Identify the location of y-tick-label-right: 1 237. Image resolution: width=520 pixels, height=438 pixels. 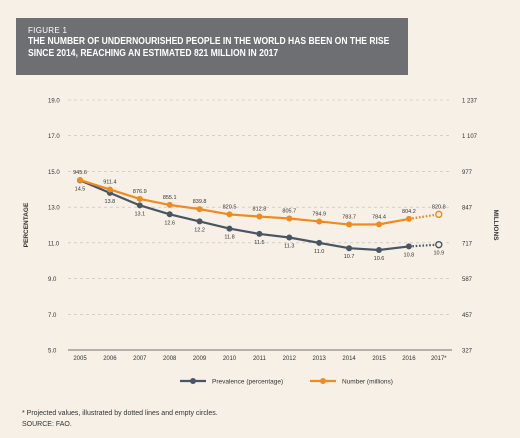
(470, 102).